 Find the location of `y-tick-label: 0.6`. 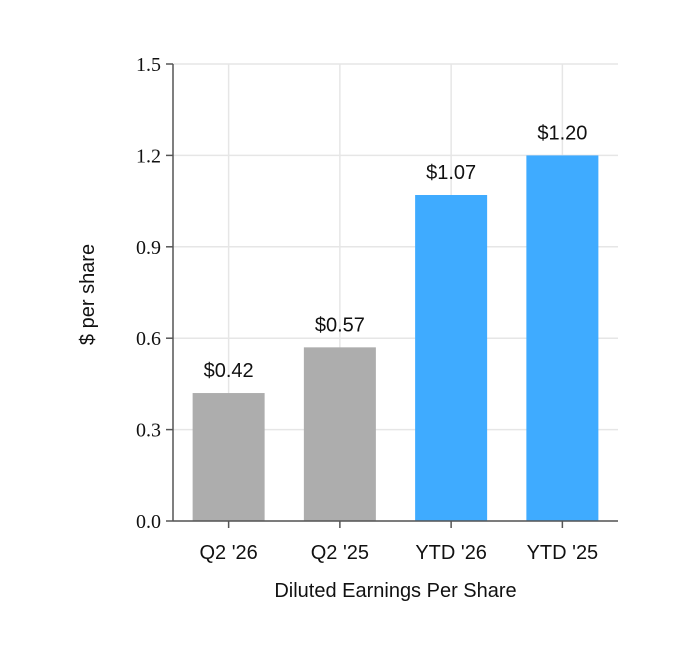

y-tick-label: 0.6 is located at coordinates (148, 339).